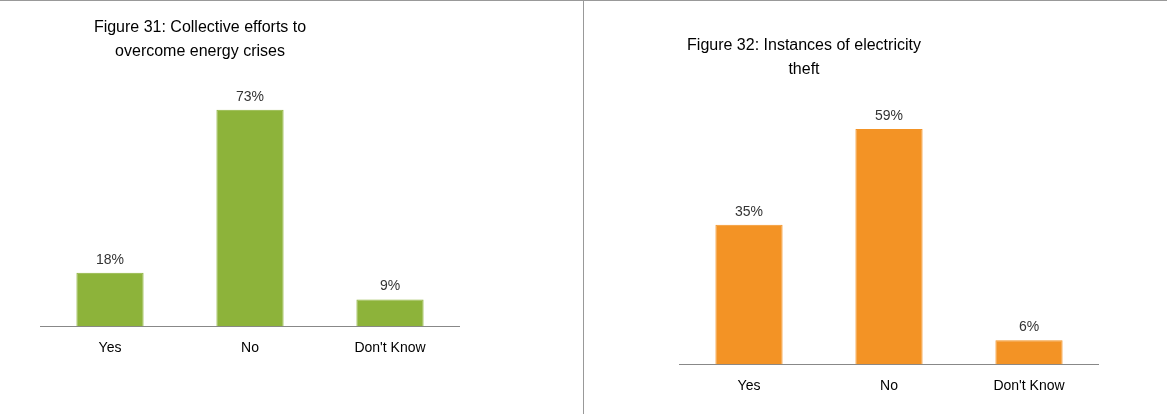  Describe the element at coordinates (110, 258) in the screenshot. I see `data-label: 18%` at that location.